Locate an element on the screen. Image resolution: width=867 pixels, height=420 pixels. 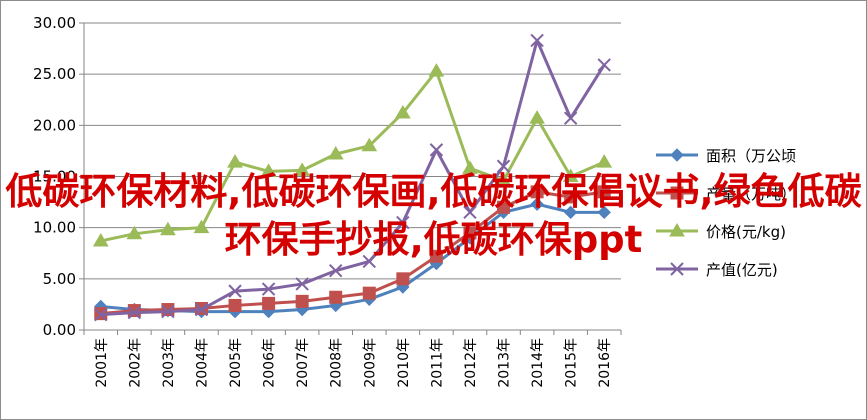
x-tick-label: 2010年 is located at coordinates (404, 363).